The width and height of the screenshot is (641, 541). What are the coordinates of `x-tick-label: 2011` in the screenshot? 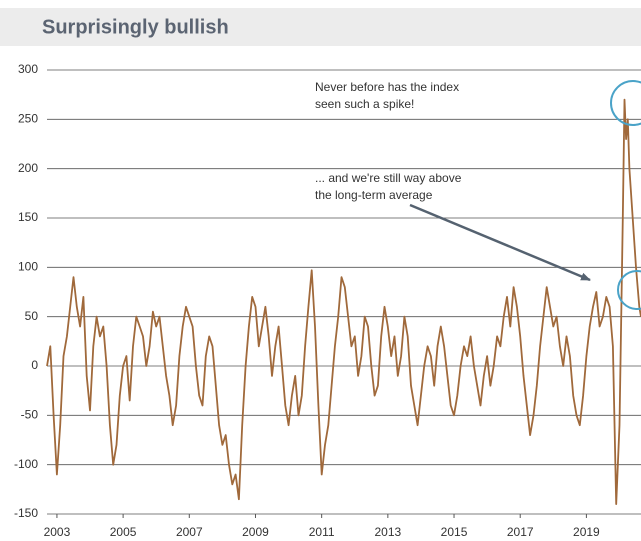 It's located at (322, 532).